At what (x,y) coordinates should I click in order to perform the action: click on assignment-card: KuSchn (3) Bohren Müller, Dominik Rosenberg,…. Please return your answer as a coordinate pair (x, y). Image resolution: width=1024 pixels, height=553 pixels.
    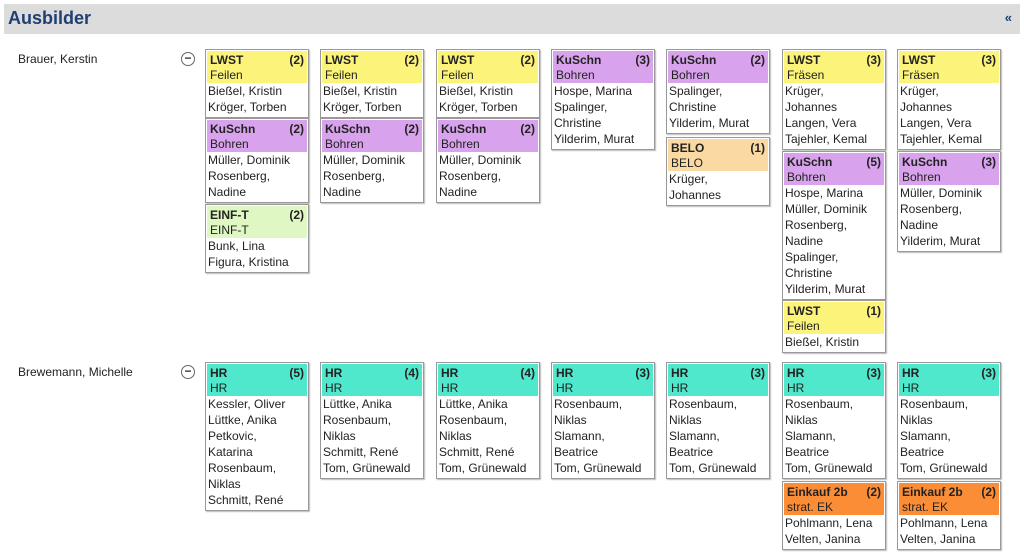
    Looking at the image, I should click on (949, 201).